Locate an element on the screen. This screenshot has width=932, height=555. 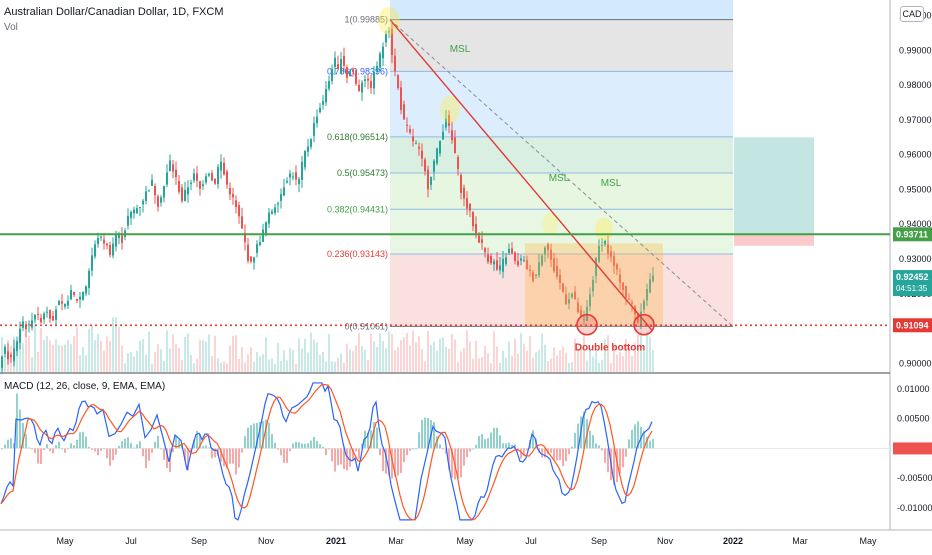
macd-tick-label: 0.01000 is located at coordinates (913, 389).